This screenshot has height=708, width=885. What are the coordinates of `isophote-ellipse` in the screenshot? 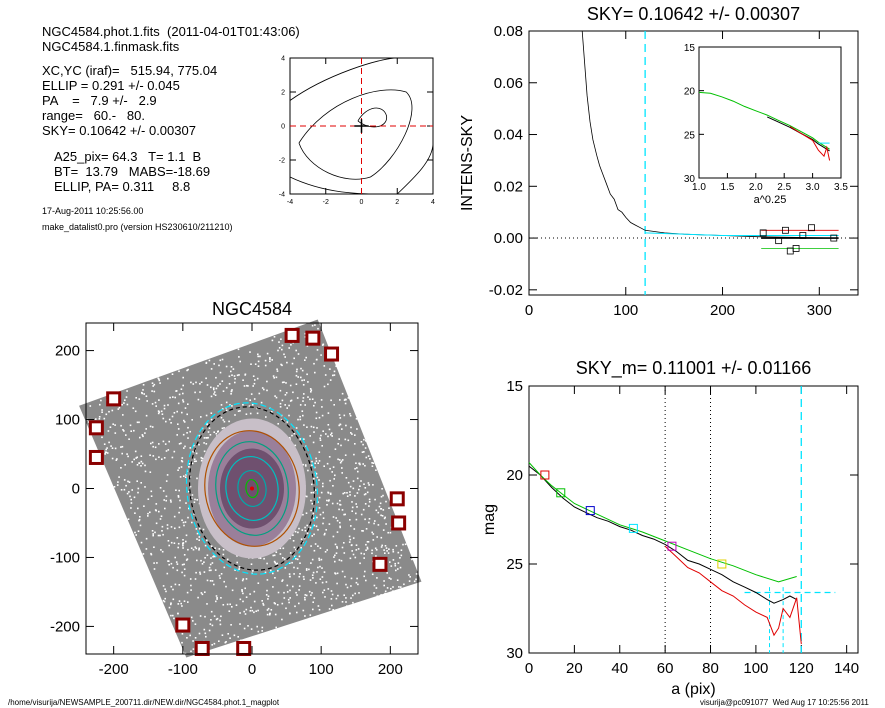 It's located at (252, 488).